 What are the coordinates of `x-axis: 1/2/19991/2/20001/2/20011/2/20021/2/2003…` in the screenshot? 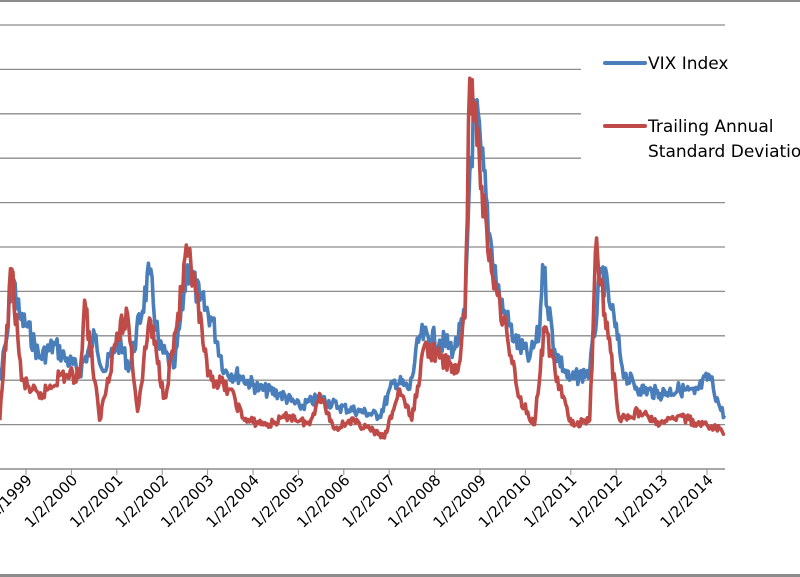 It's located at (362, 499).